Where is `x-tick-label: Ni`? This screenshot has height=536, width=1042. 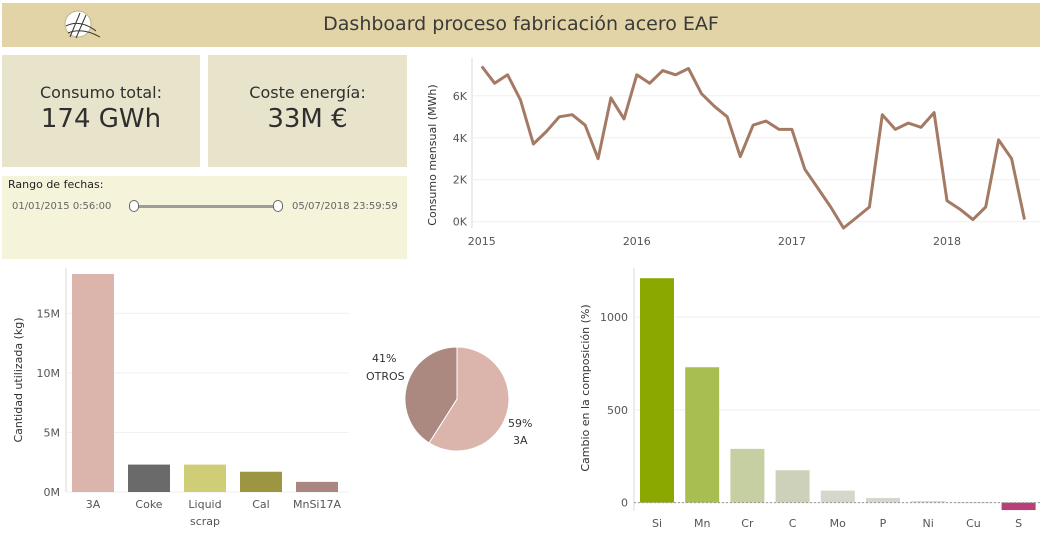
x-tick-label: Ni is located at coordinates (928, 523).